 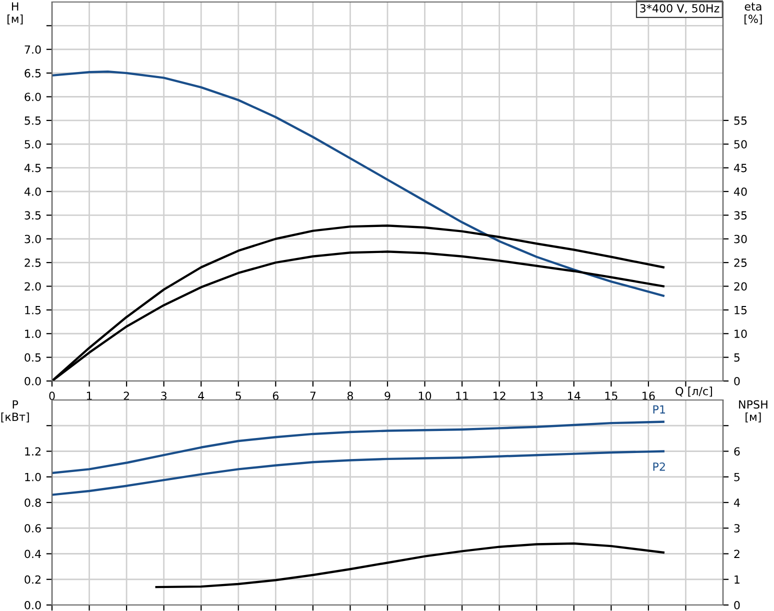 What do you see at coordinates (32, 144) in the screenshot?
I see `y-tick-label: 5.0` at bounding box center [32, 144].